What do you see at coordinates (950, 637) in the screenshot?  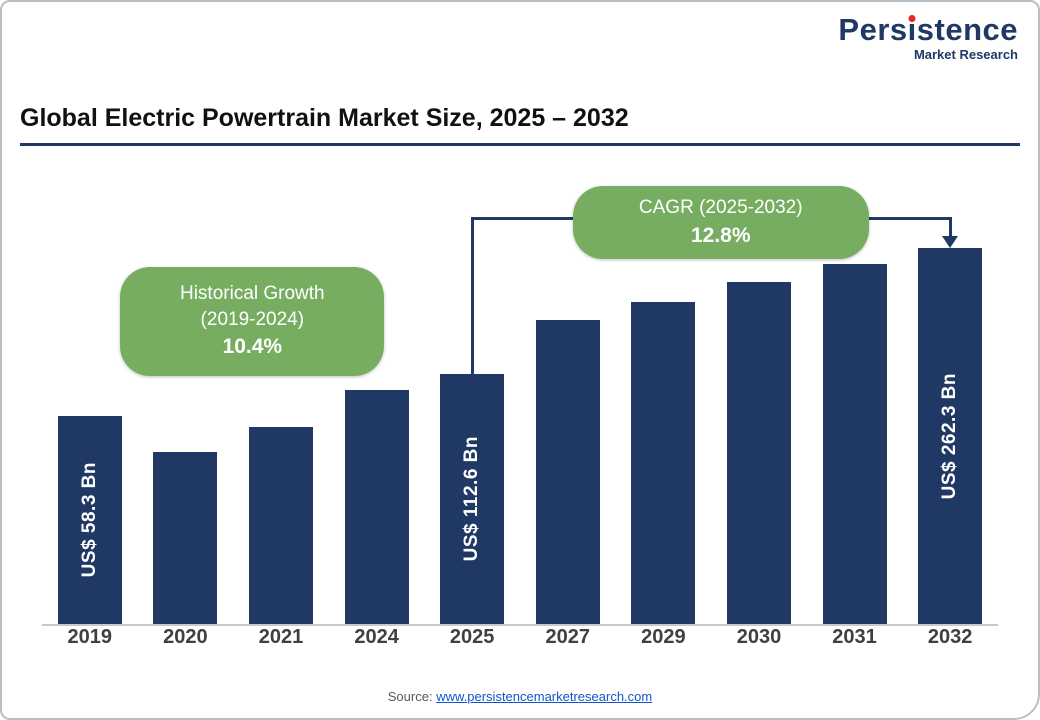 I see `x-axis-label-2032: 2032` at bounding box center [950, 637].